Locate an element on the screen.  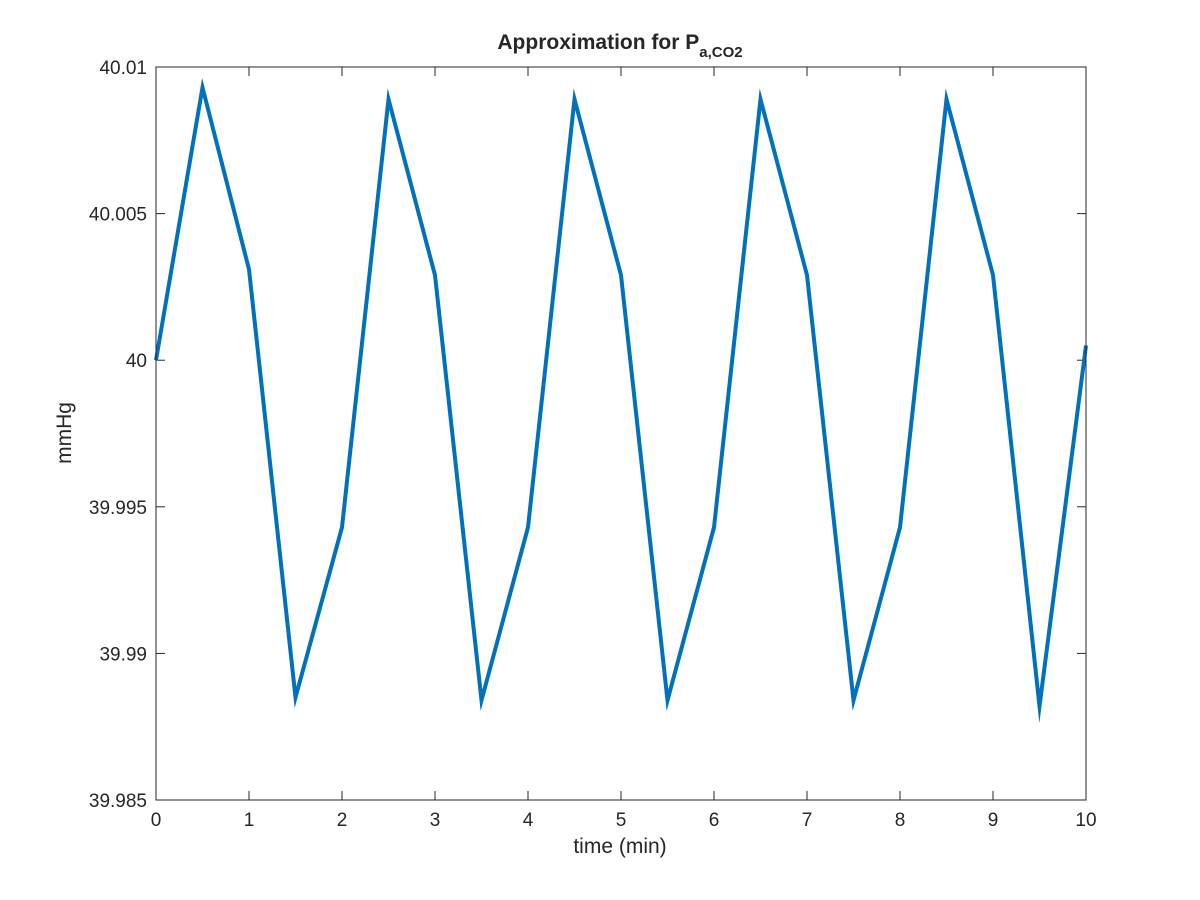
x-axis-label: time (min) is located at coordinates (619, 846).